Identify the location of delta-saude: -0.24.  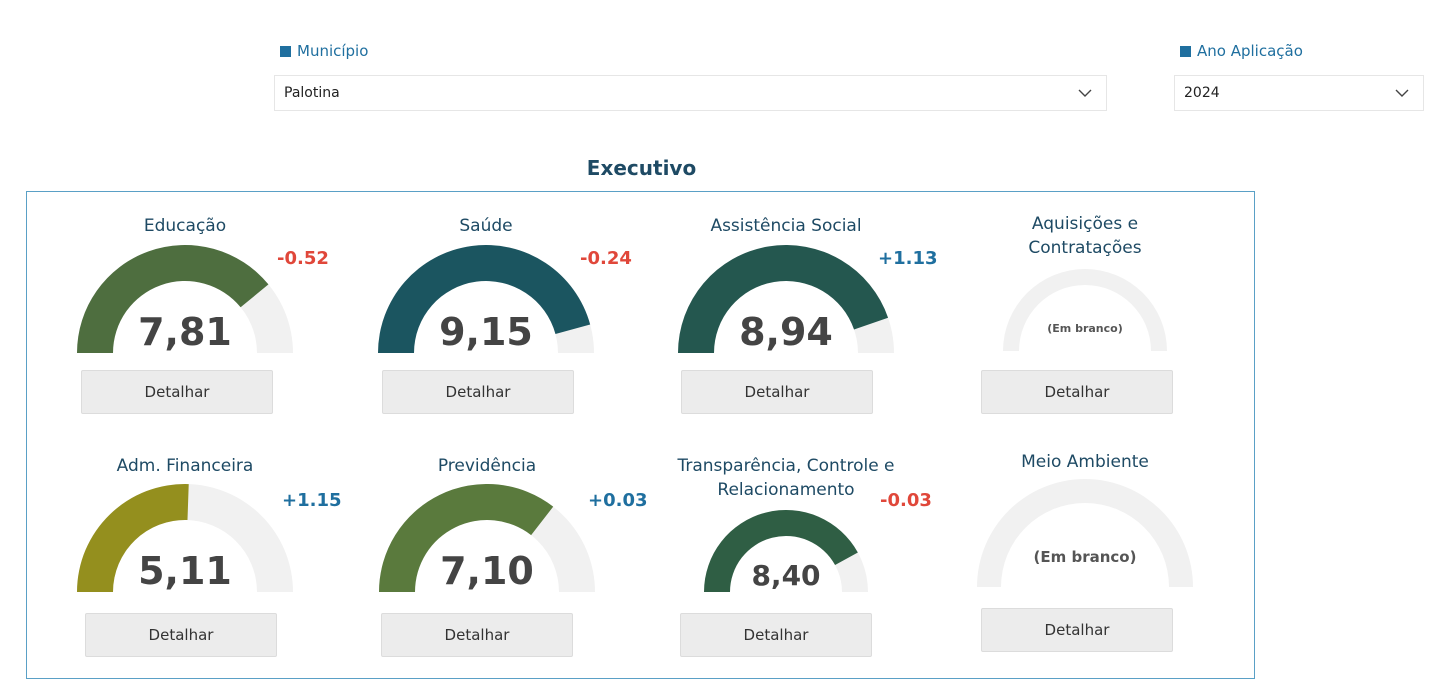
(606, 258).